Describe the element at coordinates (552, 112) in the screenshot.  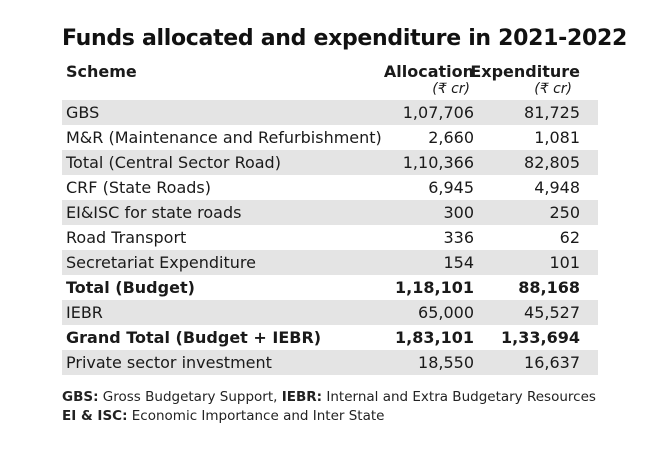
I see `cell-expenditure: 81,725` at that location.